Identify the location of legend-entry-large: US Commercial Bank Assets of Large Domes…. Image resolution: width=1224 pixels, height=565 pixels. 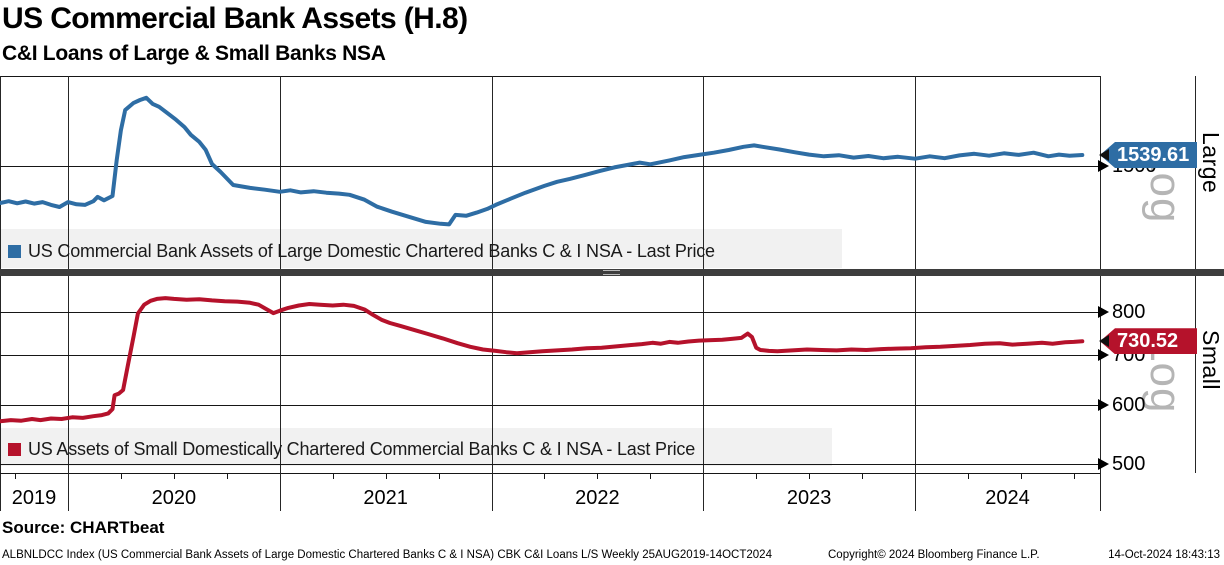
(361, 251).